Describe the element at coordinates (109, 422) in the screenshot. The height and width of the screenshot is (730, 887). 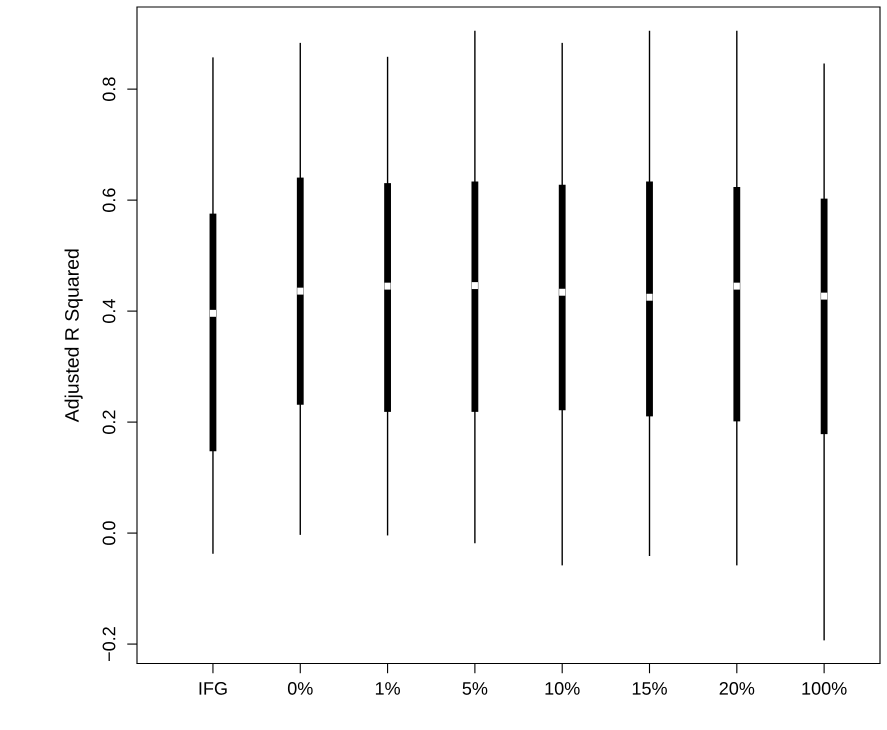
I see `y-tick-label: 0.2` at that location.